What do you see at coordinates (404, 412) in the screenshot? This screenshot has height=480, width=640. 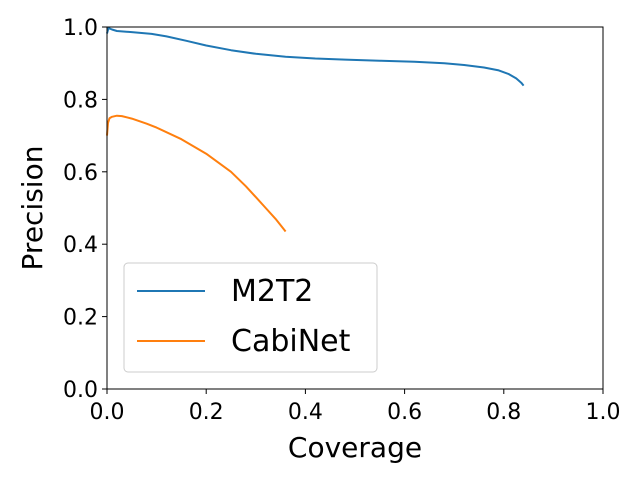 I see `x-tick-label: 0.6` at bounding box center [404, 412].